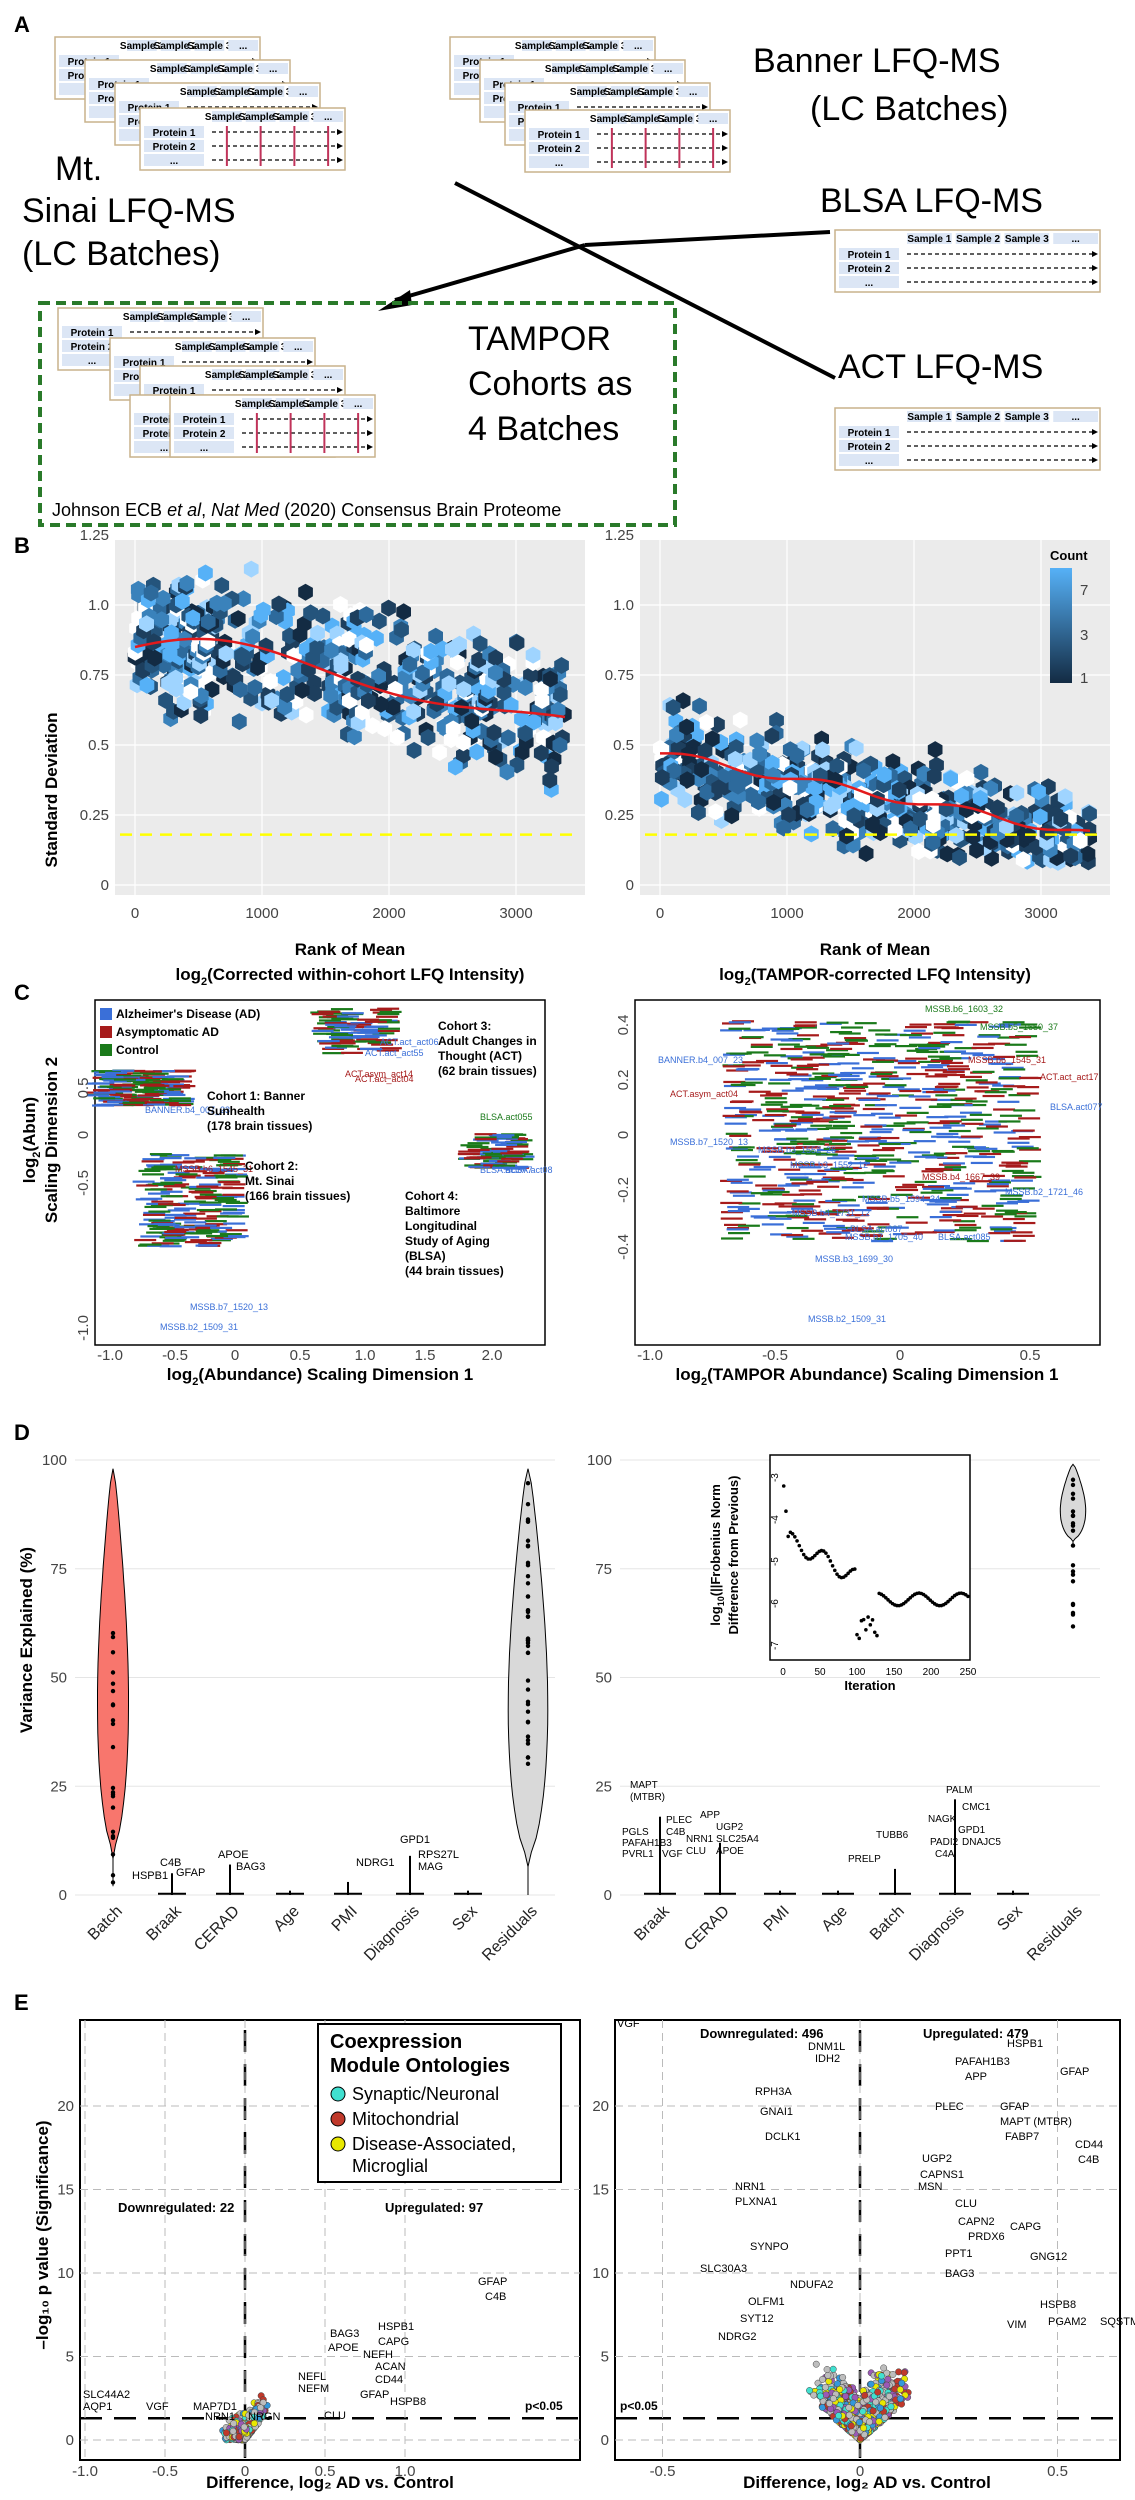 The height and width of the screenshot is (2500, 1135). I want to click on sample-label: ACT.act_act17, so click(1069, 1077).